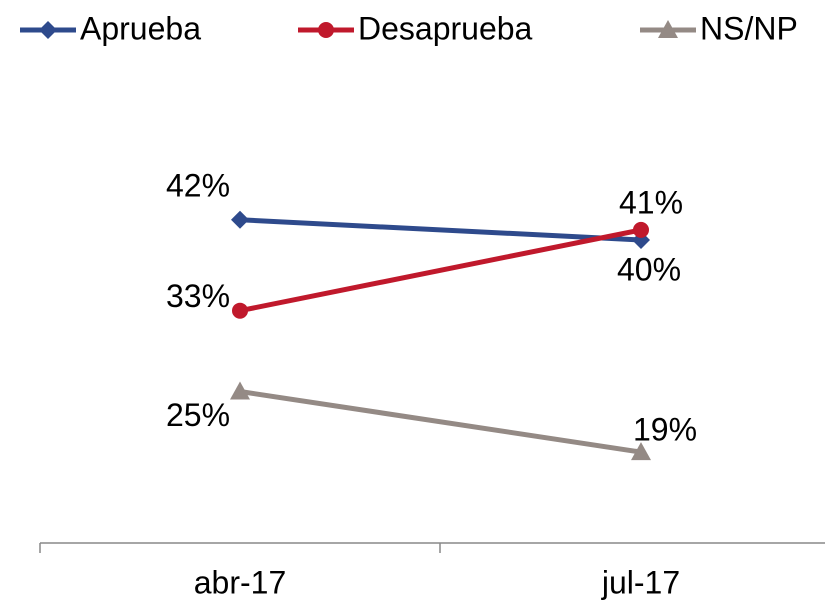  I want to click on data-label: 40%, so click(649, 269).